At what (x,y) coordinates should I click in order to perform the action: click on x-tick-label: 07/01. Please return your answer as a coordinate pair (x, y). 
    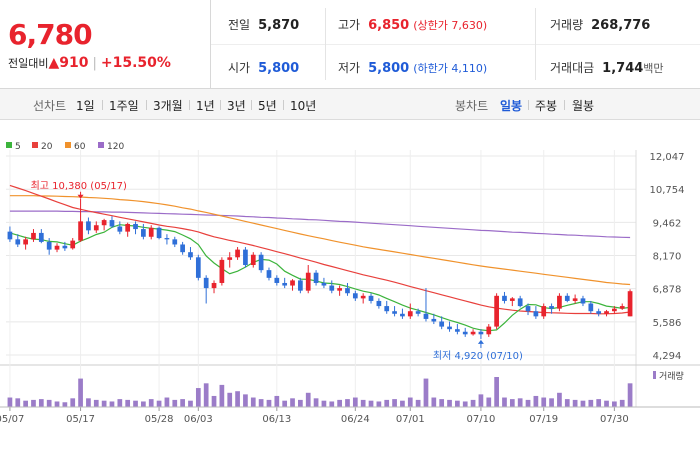
    Looking at the image, I should click on (410, 419).